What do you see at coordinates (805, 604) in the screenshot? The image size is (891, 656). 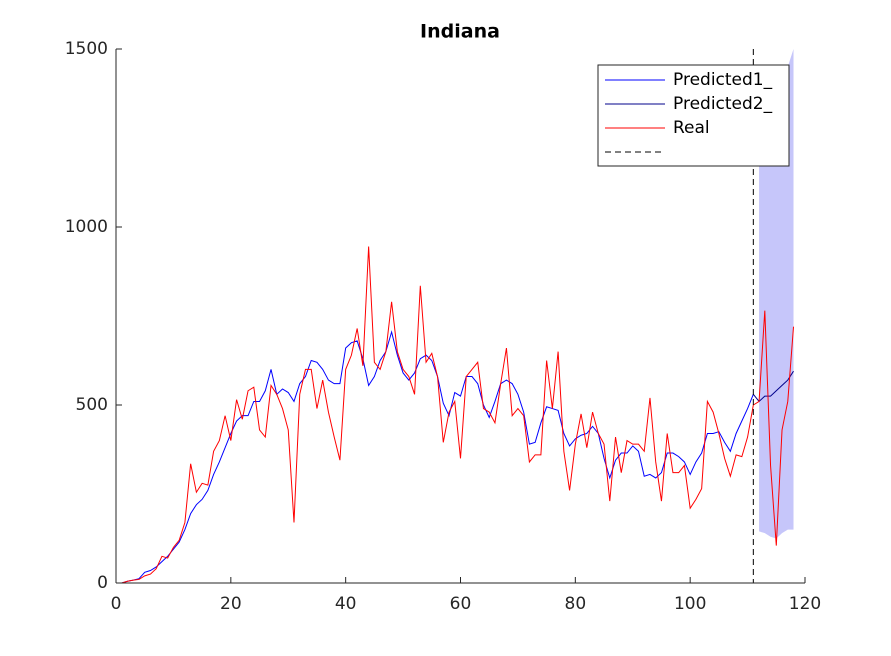 I see `x-tick-label: 120` at bounding box center [805, 604].